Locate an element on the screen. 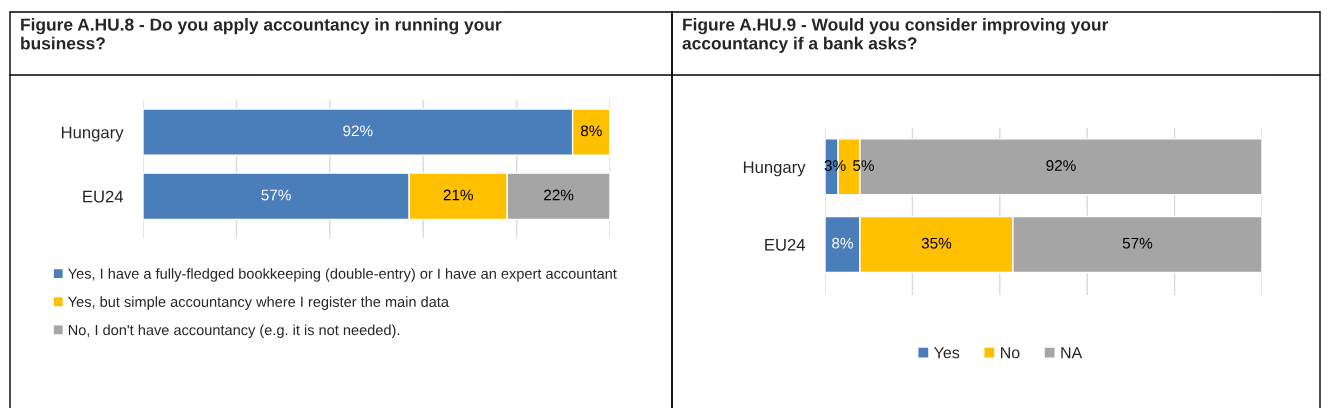  legend-label: No is located at coordinates (1010, 353).